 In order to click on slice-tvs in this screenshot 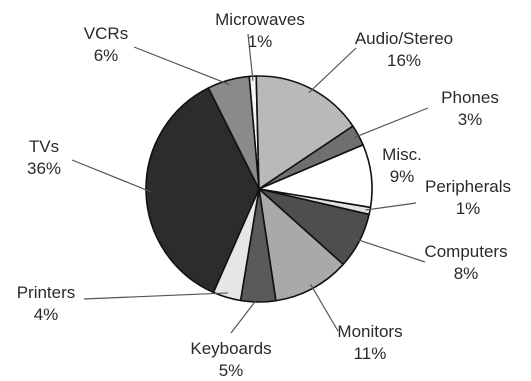, I will do `click(202, 190)`.